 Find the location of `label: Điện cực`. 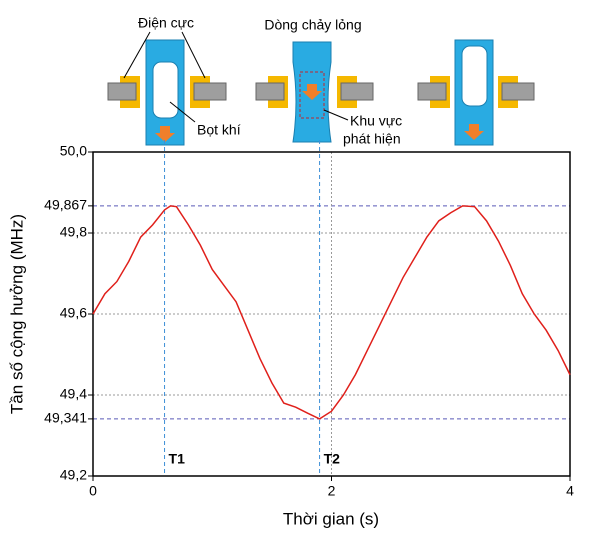

label: Điện cực is located at coordinates (166, 23).